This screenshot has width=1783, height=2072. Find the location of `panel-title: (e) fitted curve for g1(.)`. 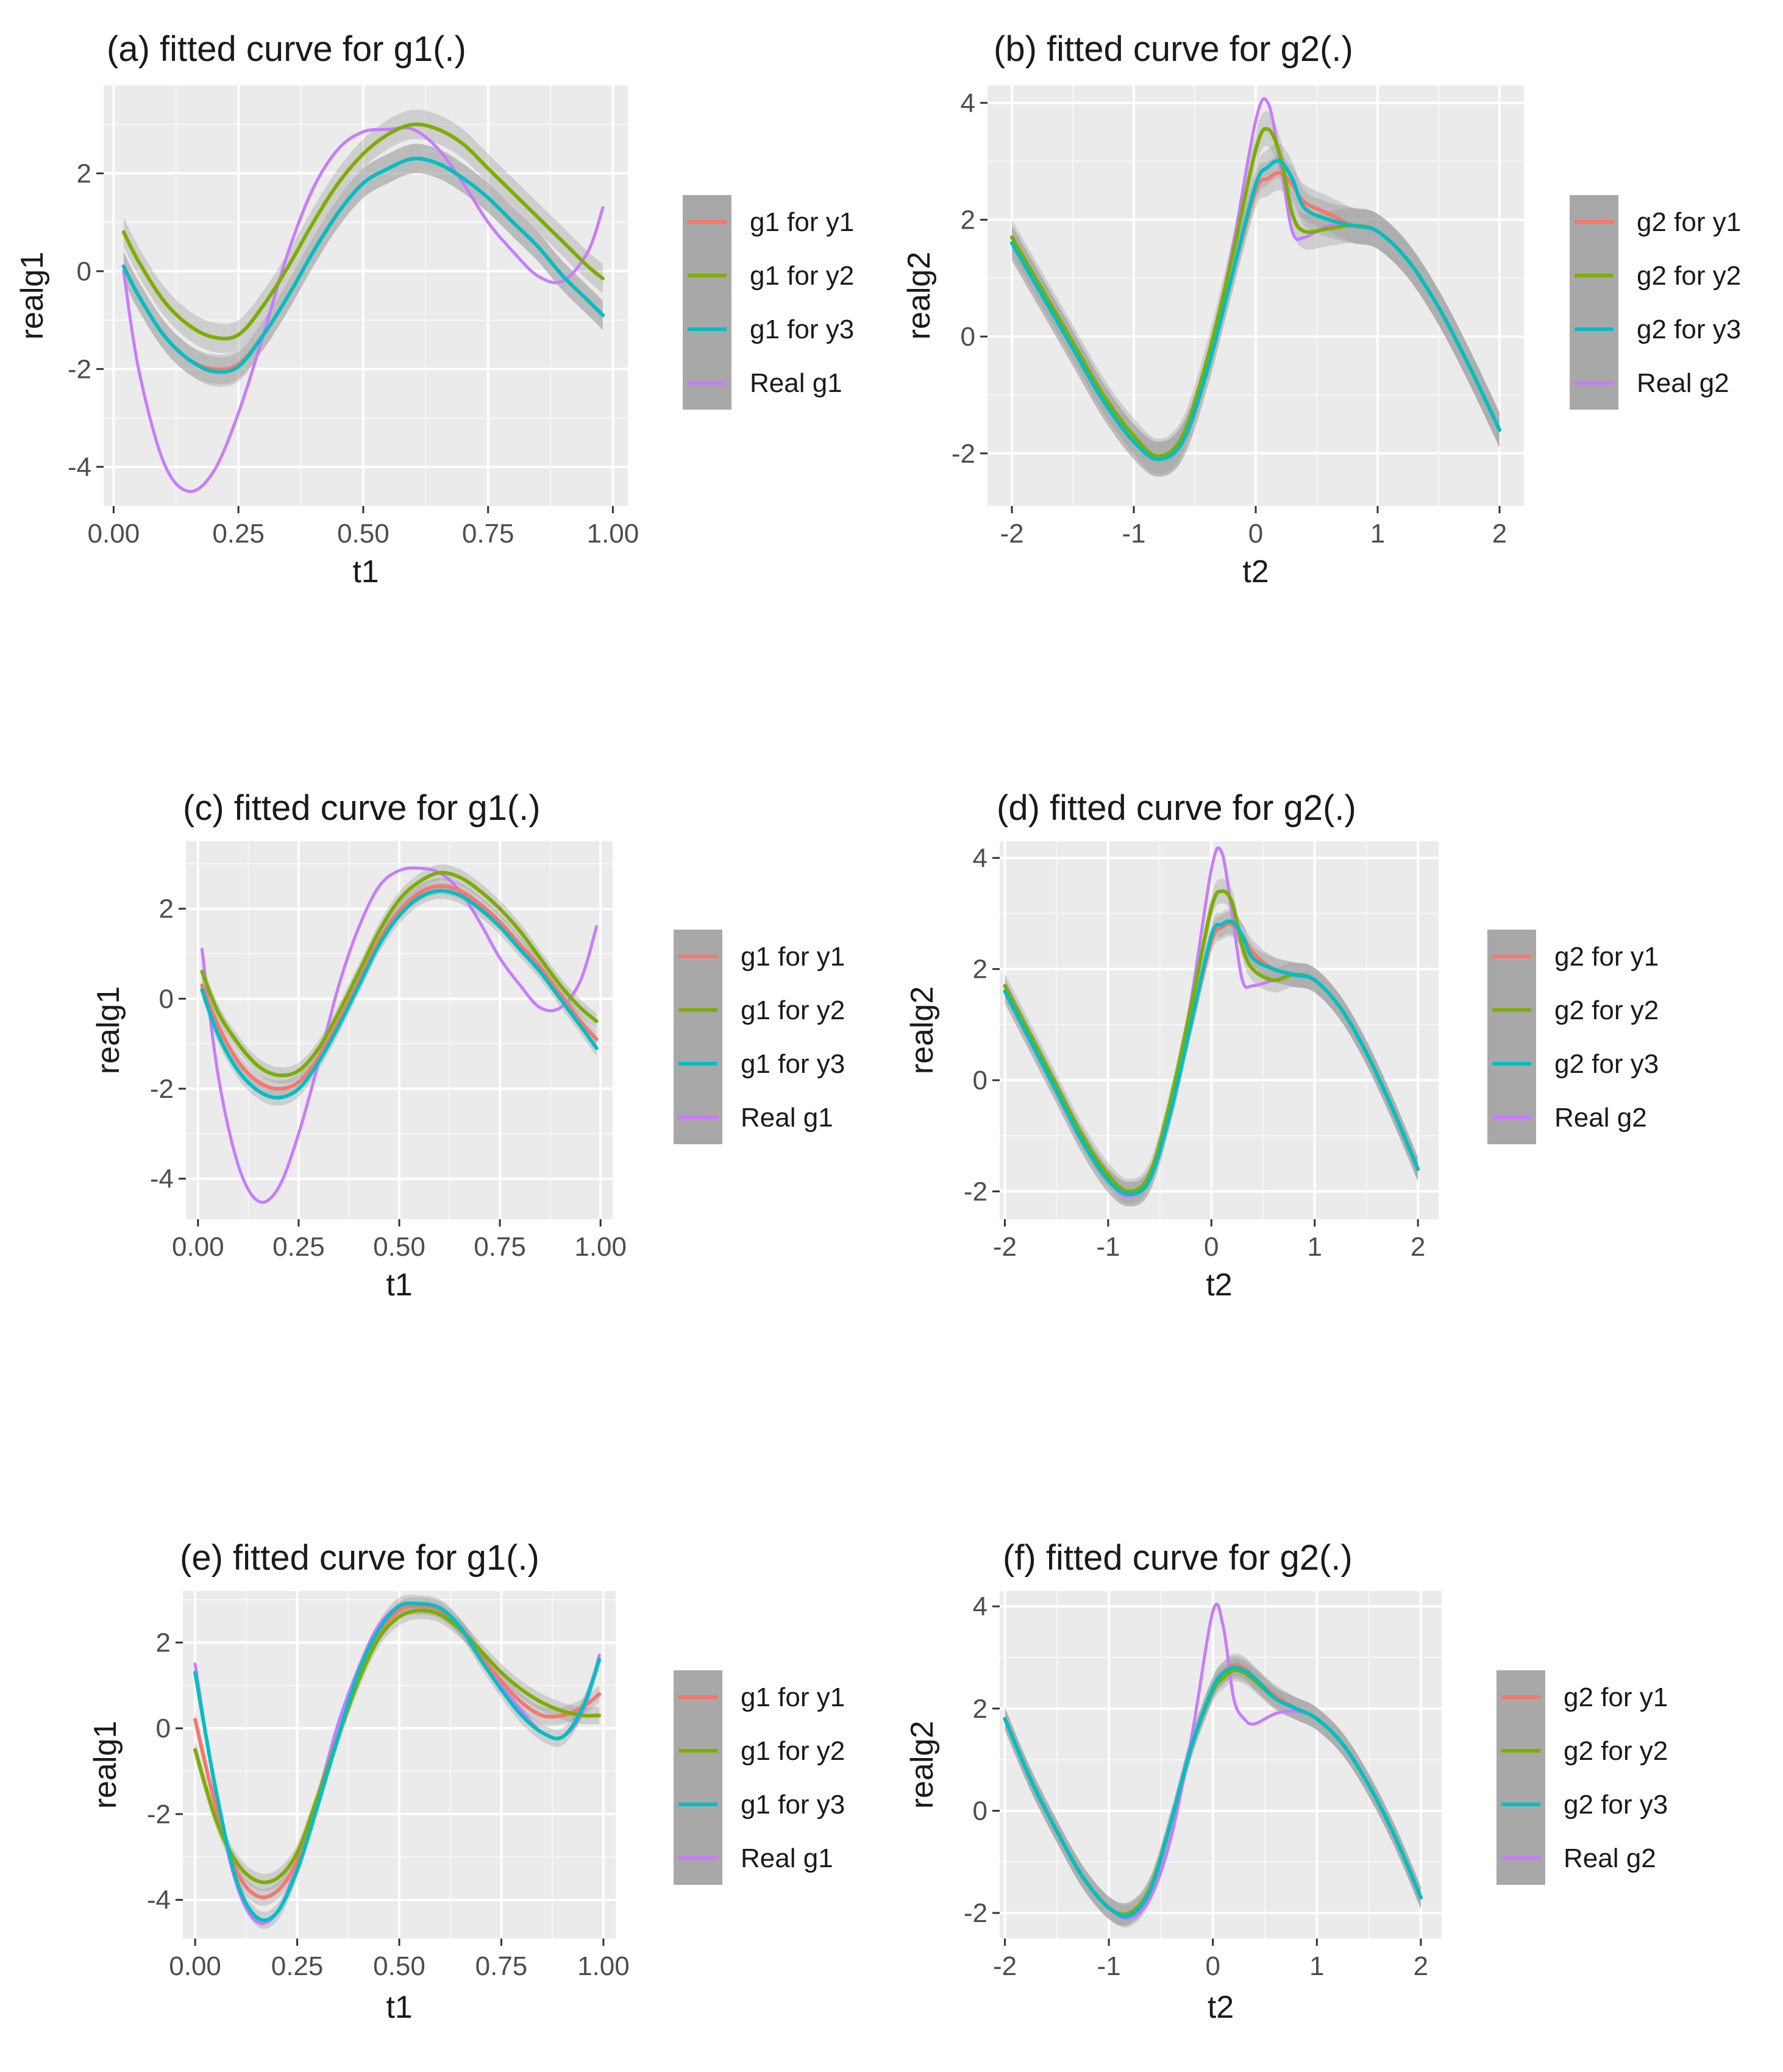

panel-title: (e) fitted curve for g1(.) is located at coordinates (359, 1558).